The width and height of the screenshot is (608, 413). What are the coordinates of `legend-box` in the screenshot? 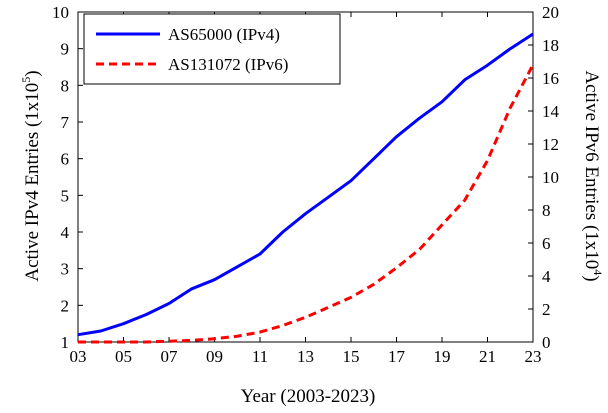 It's located at (212, 49).